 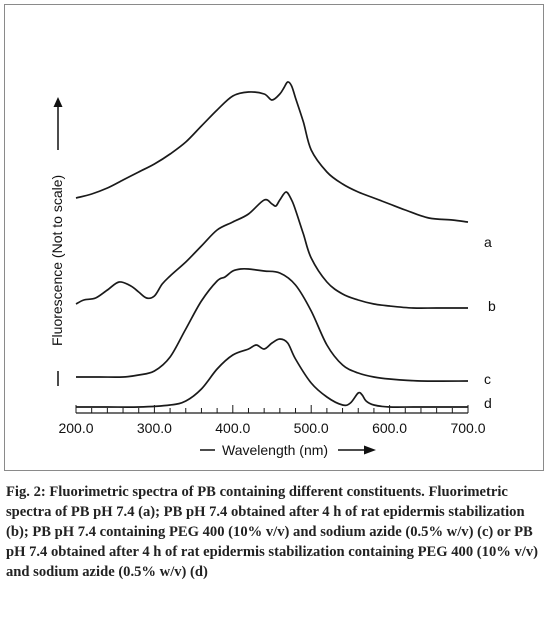 I want to click on series-line-d, so click(x=271, y=373).